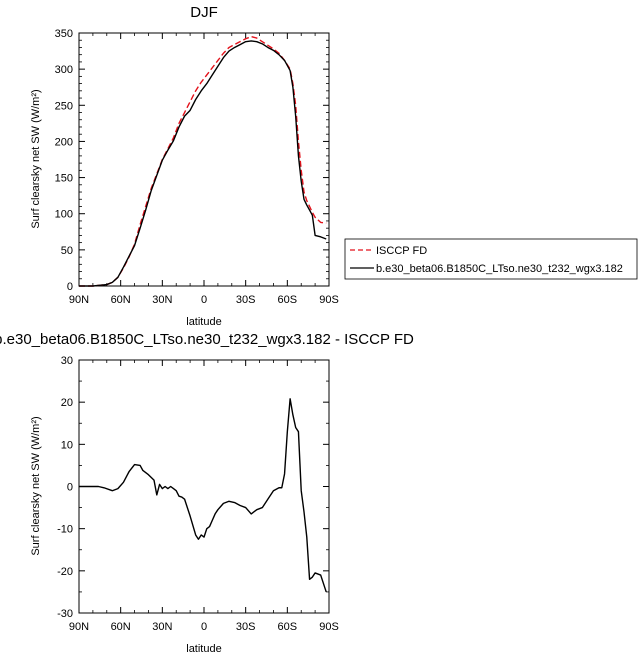 The image size is (644, 659). I want to click on bottom-y-tick-label: 20, so click(67, 403).